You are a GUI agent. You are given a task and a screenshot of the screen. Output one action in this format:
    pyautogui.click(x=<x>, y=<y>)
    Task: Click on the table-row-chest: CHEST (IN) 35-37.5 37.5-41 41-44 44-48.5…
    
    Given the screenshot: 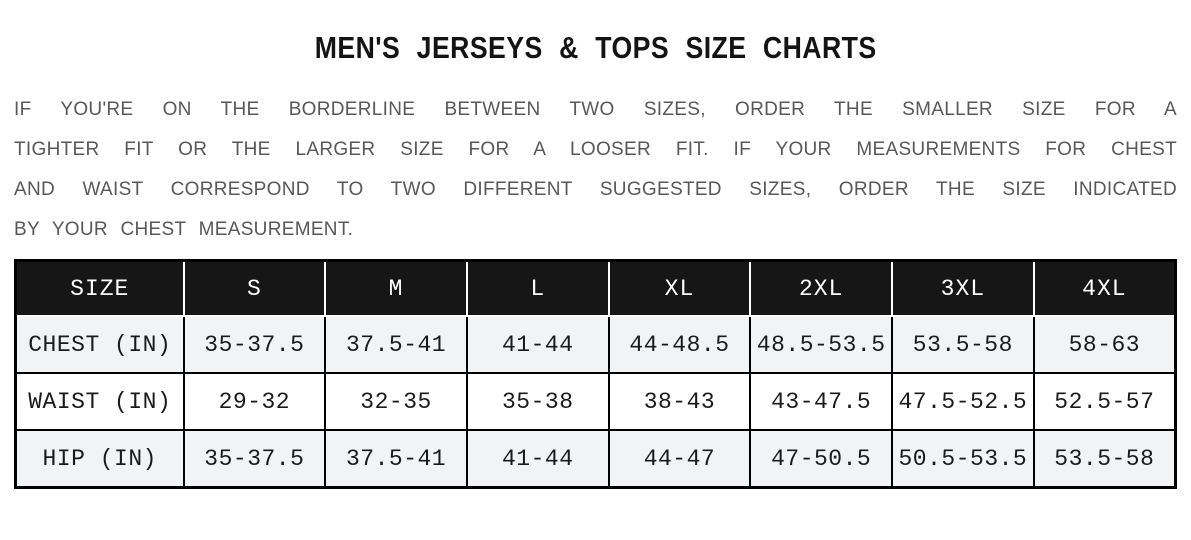 What is the action you would take?
    pyautogui.click(x=595, y=344)
    